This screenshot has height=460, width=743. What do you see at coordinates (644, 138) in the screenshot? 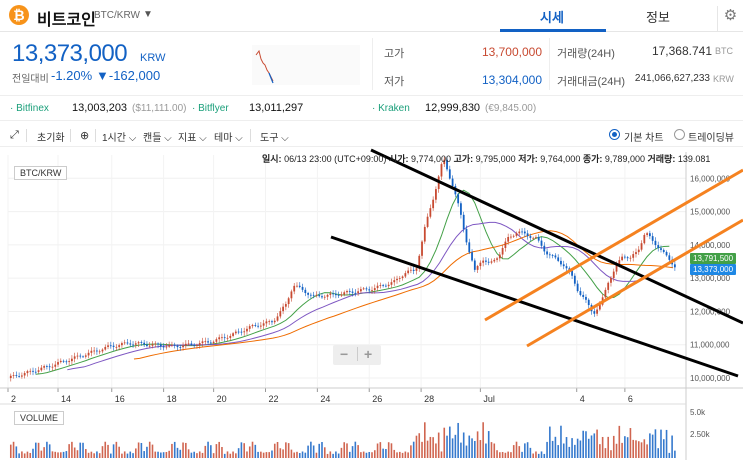
I see `basic-chart-label: 기본 차트` at bounding box center [644, 138].